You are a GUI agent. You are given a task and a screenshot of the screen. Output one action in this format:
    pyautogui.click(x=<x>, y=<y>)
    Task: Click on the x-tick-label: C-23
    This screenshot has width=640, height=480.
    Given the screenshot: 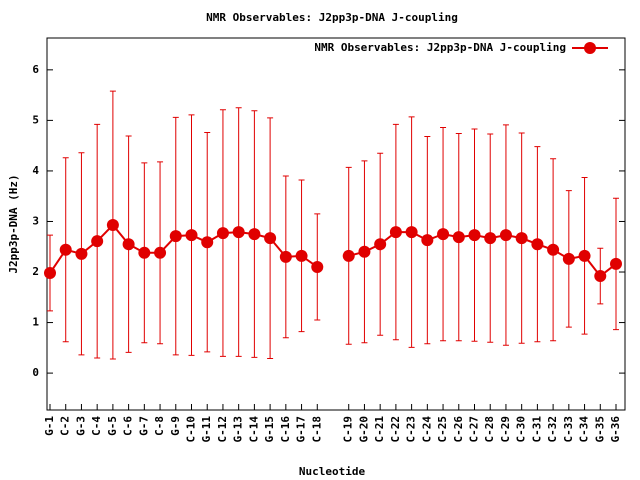 What is the action you would take?
    pyautogui.click(x=411, y=429)
    